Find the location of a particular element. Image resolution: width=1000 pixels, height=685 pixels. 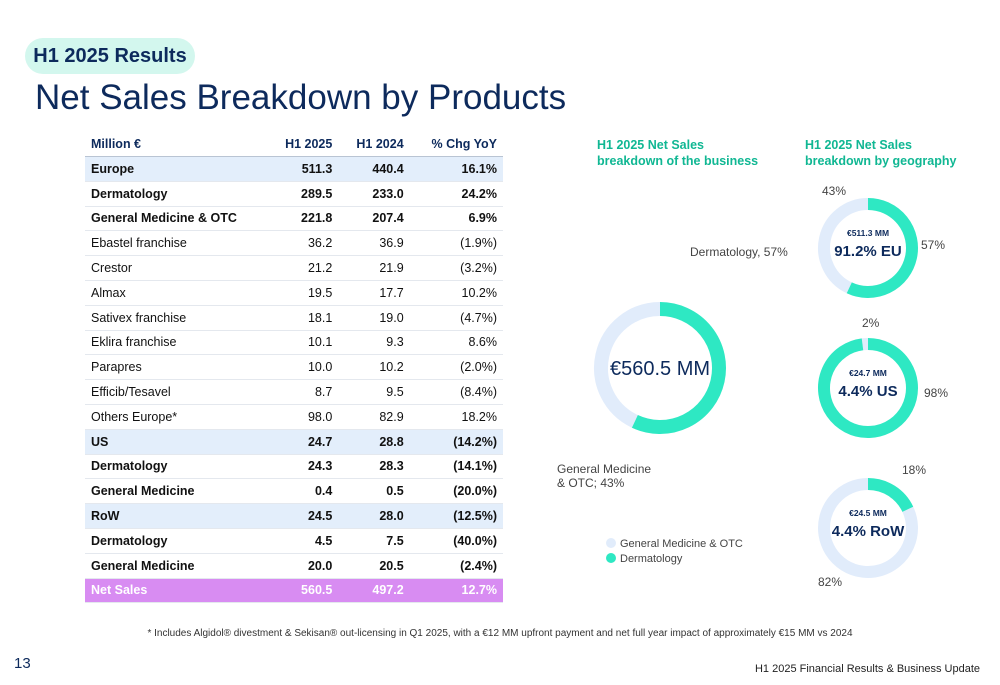

table-cell: 18.1 is located at coordinates (303, 318).